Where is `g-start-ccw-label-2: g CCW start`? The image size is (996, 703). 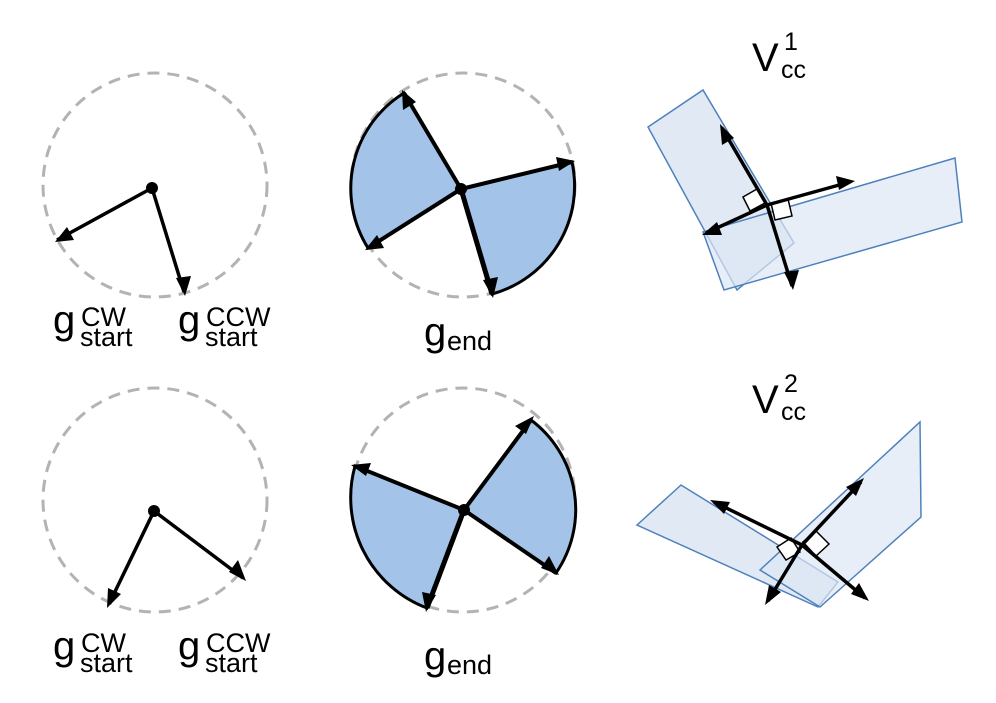 g-start-ccw-label-2: g CCW start is located at coordinates (224, 650).